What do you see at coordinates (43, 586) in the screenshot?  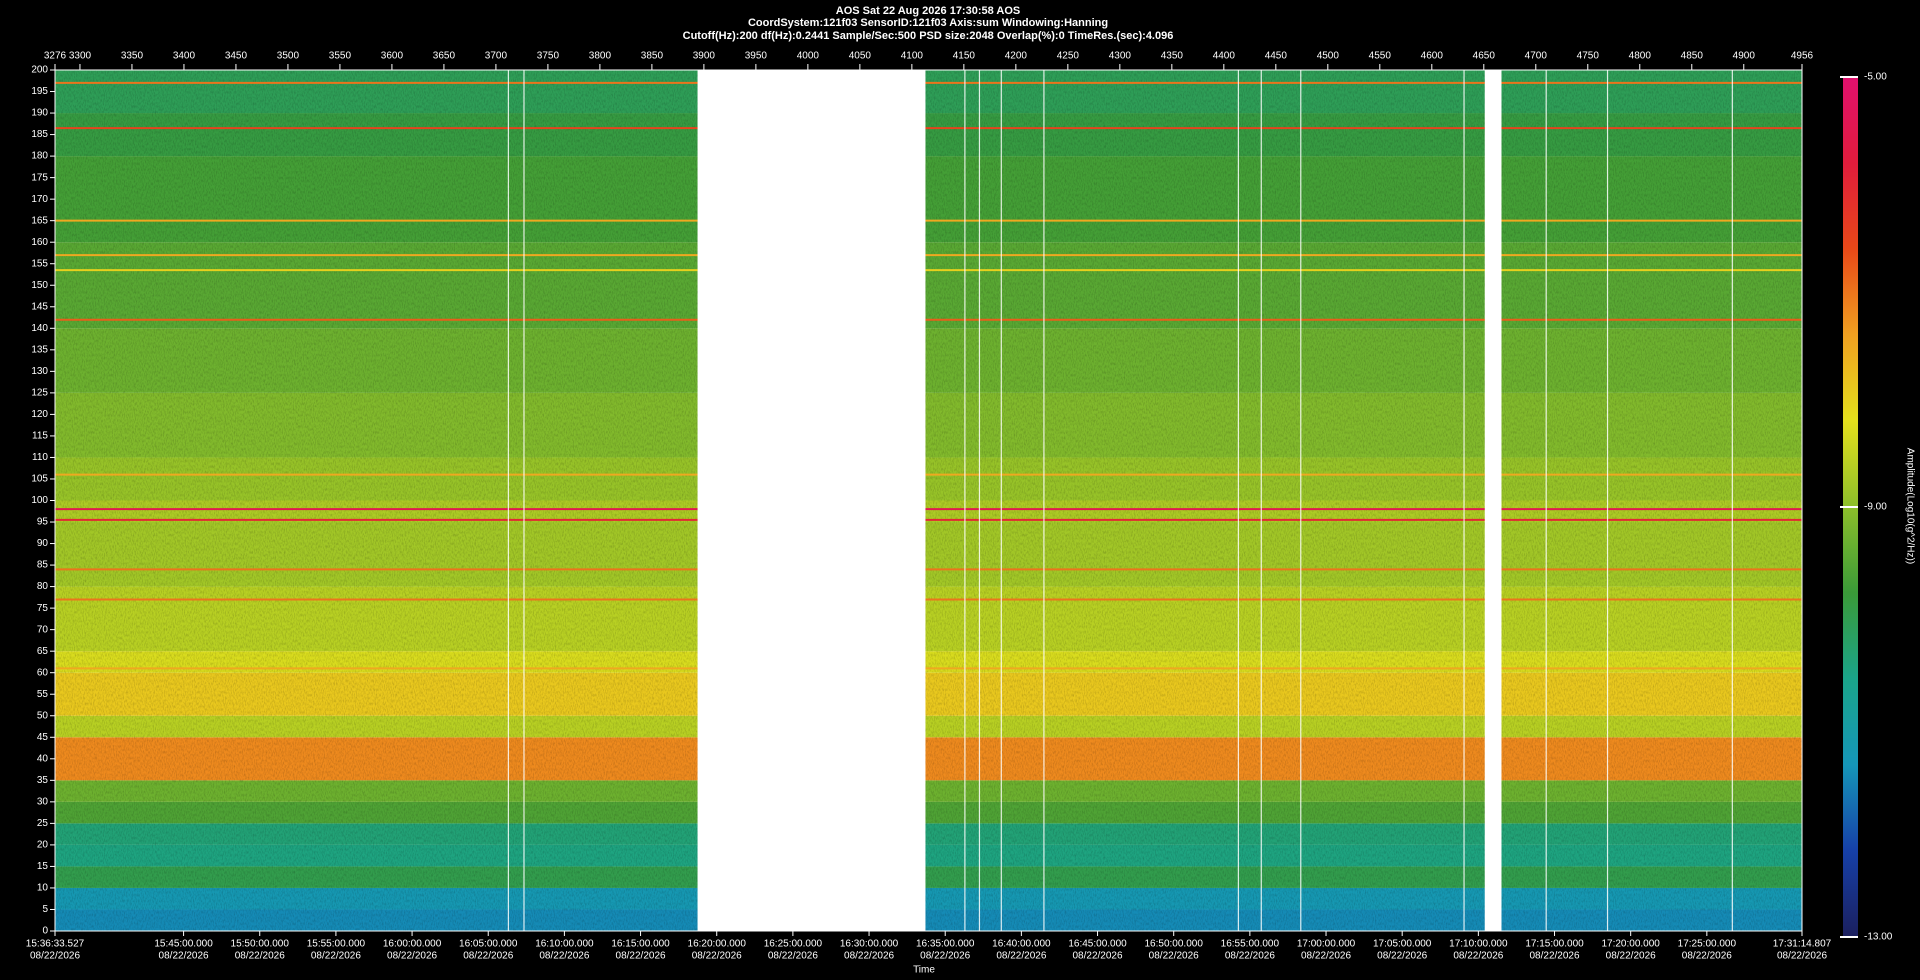 I see `y-tick-label: 80` at bounding box center [43, 586].